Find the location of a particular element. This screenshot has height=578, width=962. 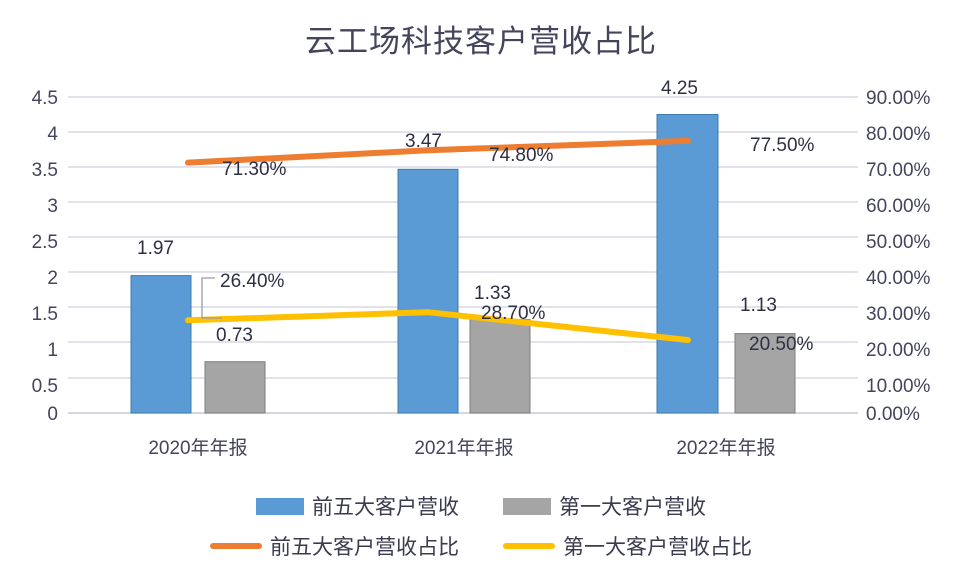

y-axis-left-tick: 2 is located at coordinates (52, 278).